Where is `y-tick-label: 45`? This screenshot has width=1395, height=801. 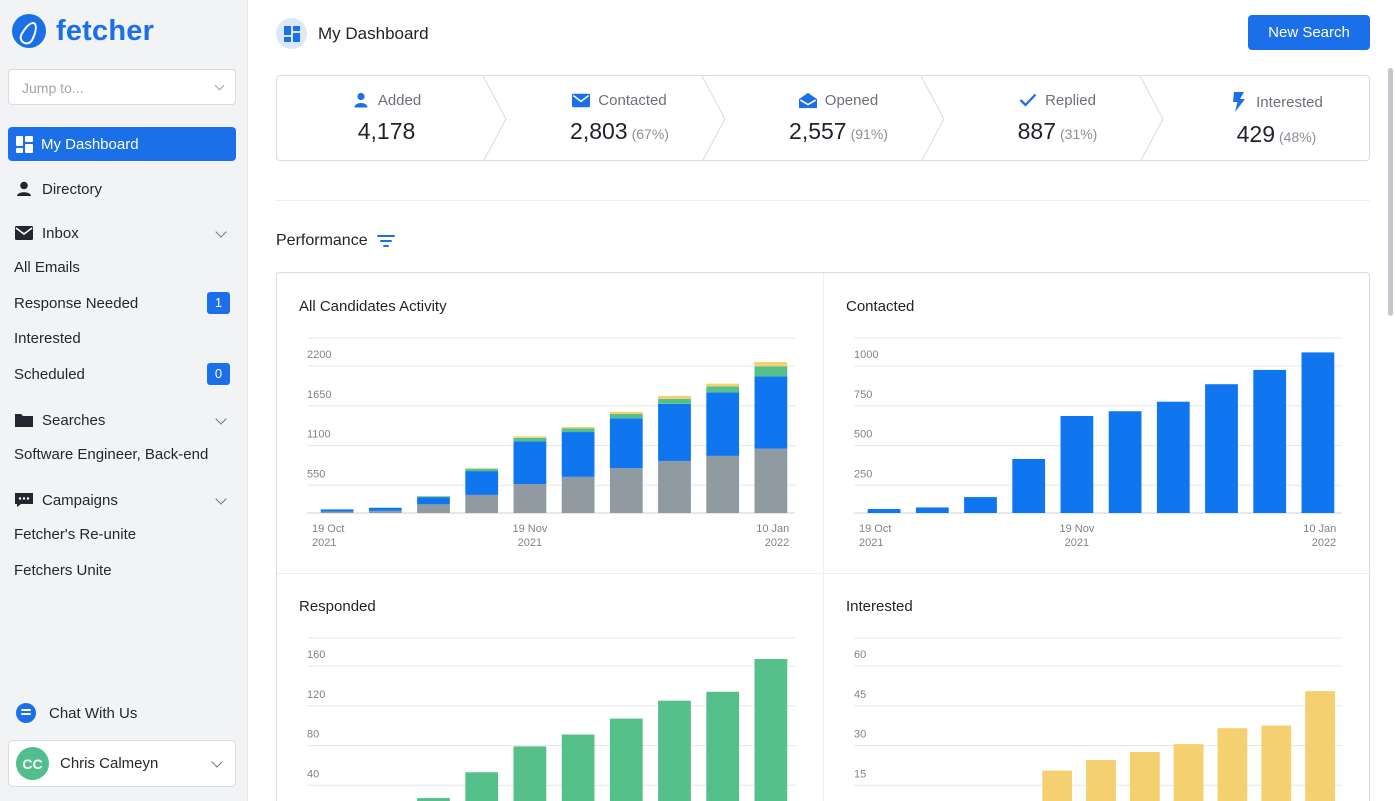
y-tick-label: 45 is located at coordinates (860, 695).